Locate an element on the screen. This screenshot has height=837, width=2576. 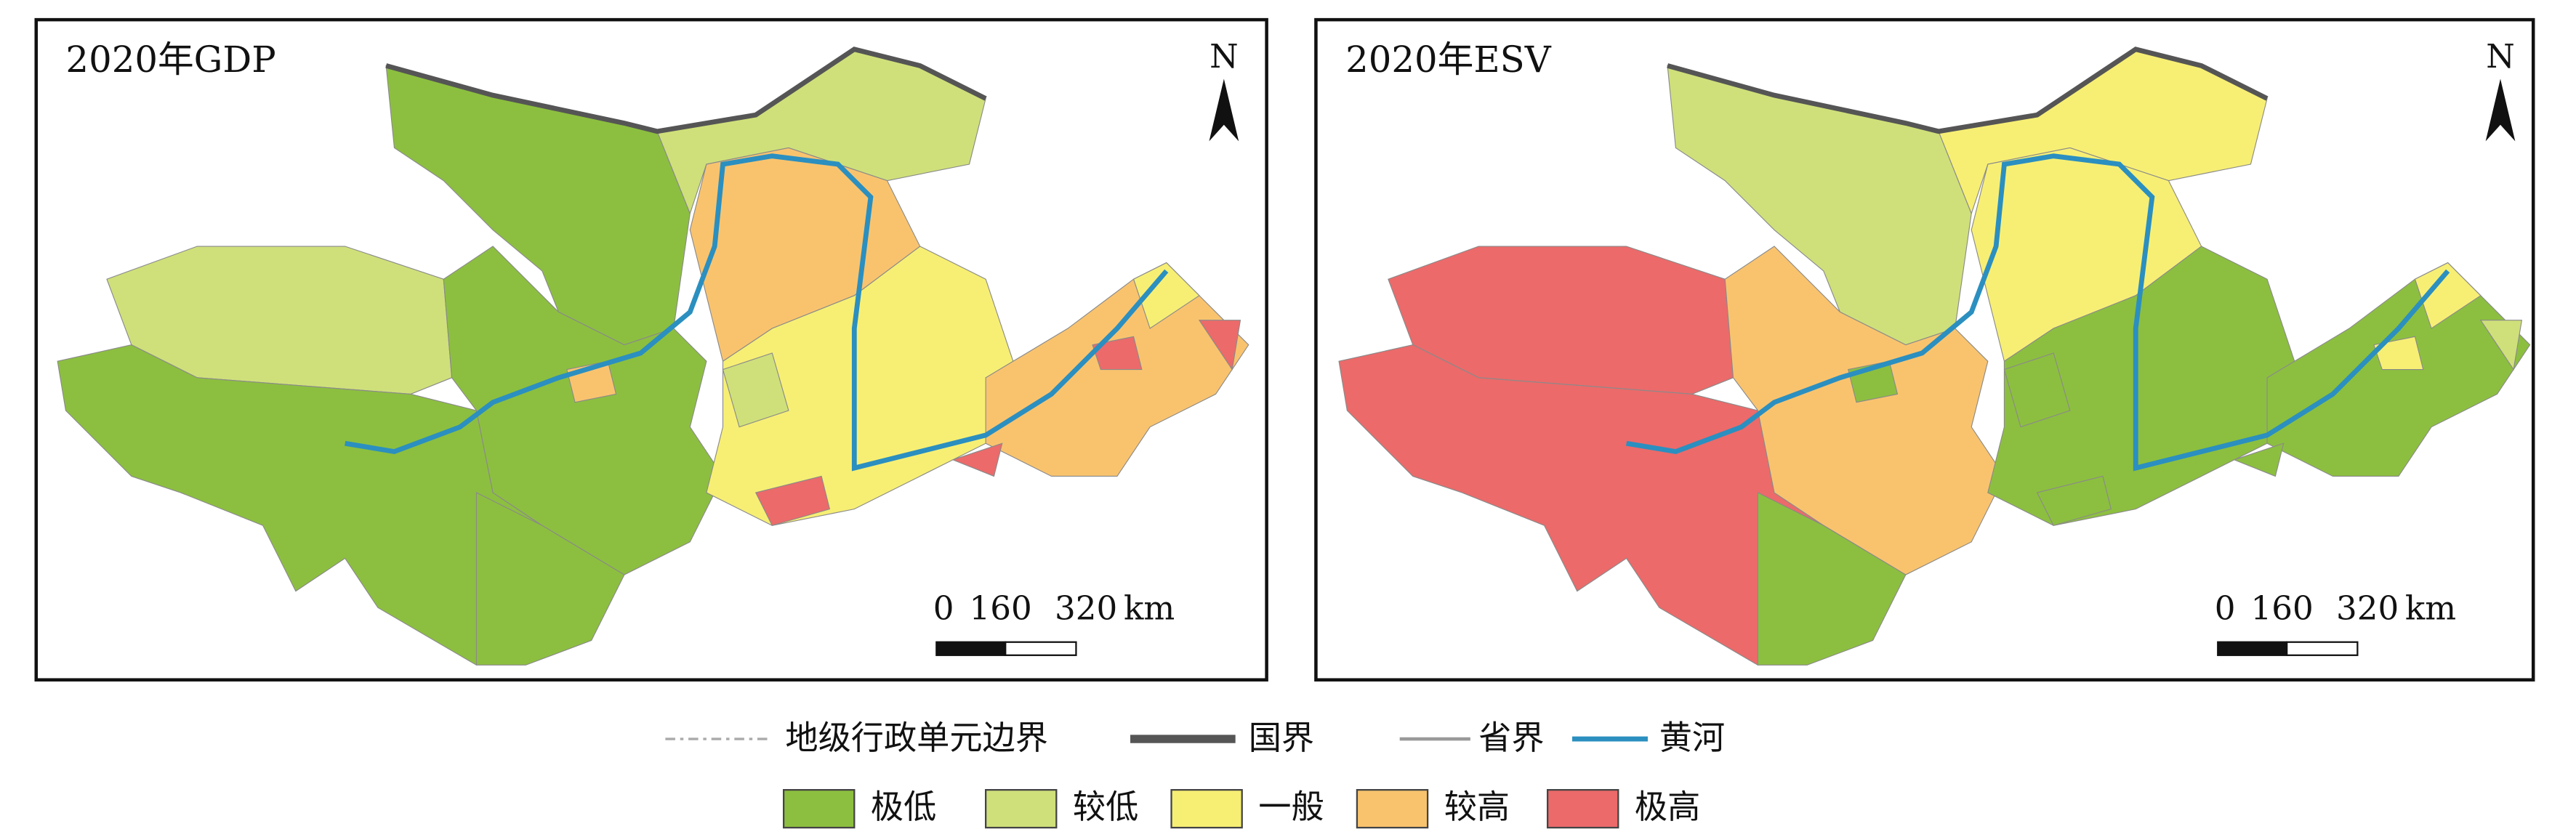
panel-title: 2020年ESV is located at coordinates (1448, 60).